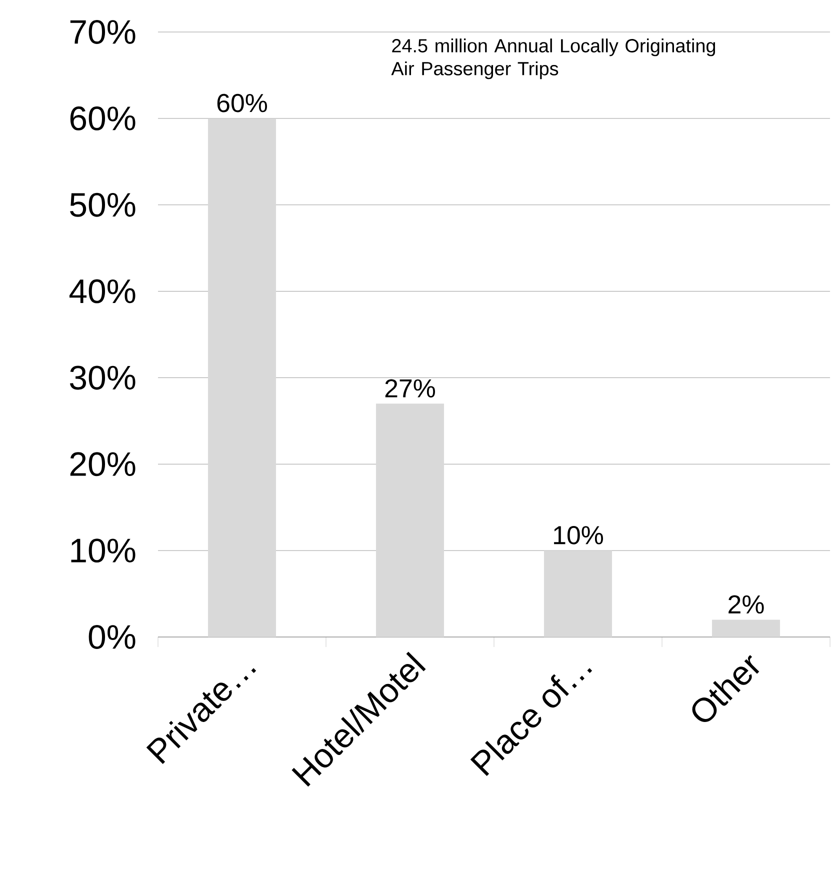 The image size is (831, 877). I want to click on y-tick-label: 40%, so click(102, 291).